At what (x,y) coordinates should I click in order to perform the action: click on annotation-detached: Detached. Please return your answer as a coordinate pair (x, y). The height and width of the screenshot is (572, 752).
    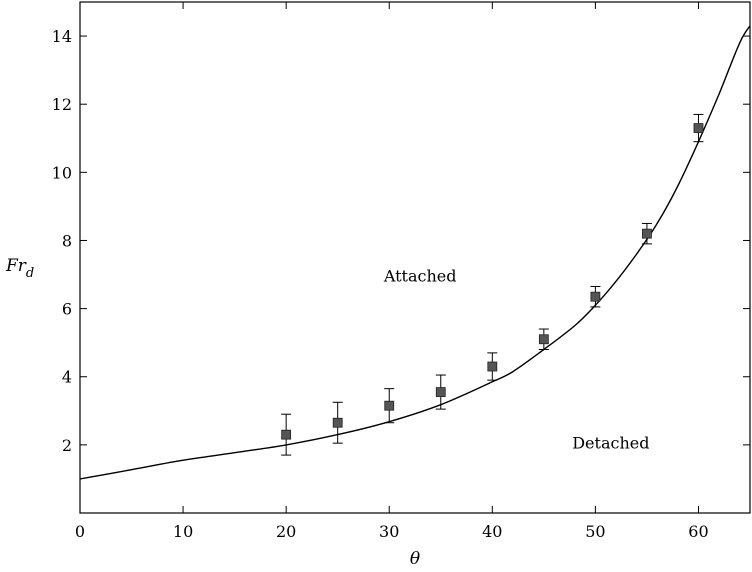
    Looking at the image, I should click on (610, 442).